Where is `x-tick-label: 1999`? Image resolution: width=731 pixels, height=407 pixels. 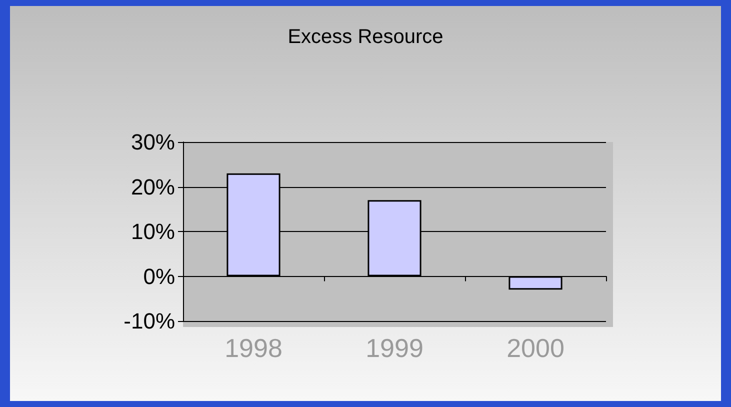
x-tick-label: 1999 is located at coordinates (395, 348).